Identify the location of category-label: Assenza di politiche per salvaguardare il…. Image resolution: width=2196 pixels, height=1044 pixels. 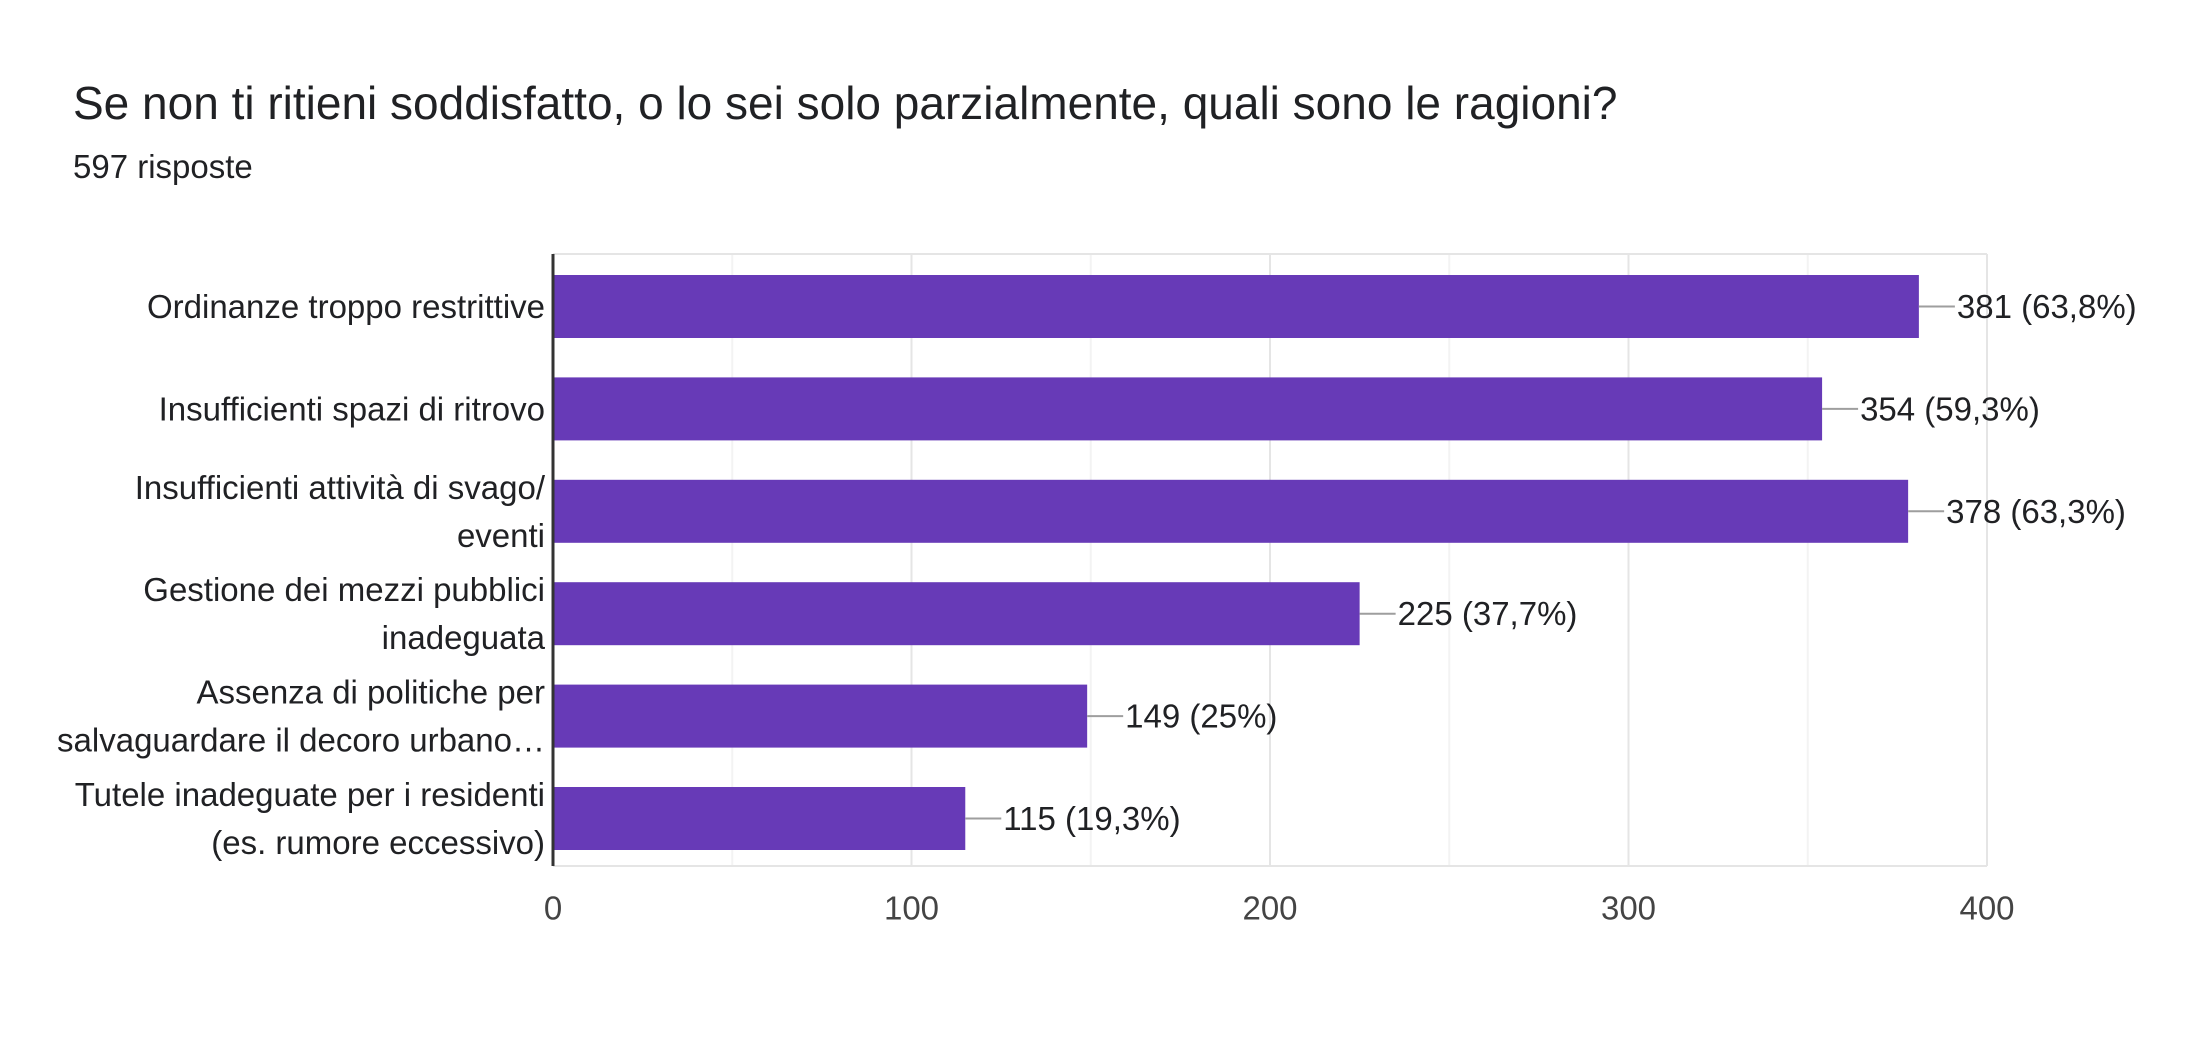
(301, 716).